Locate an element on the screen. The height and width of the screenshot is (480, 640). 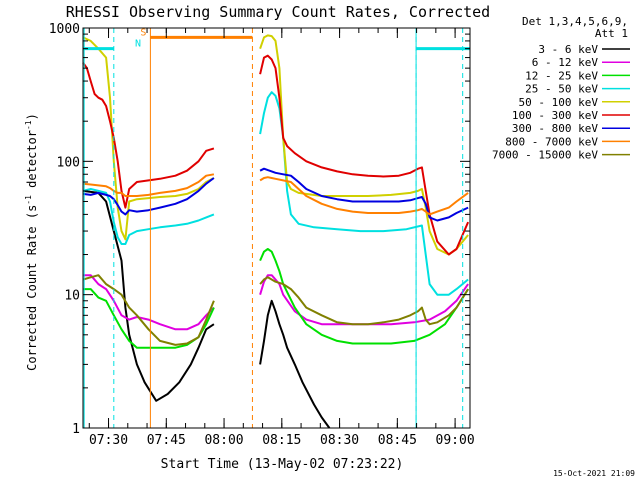
legend-label-9: 7000 - 15000 keV is located at coordinates (545, 155).